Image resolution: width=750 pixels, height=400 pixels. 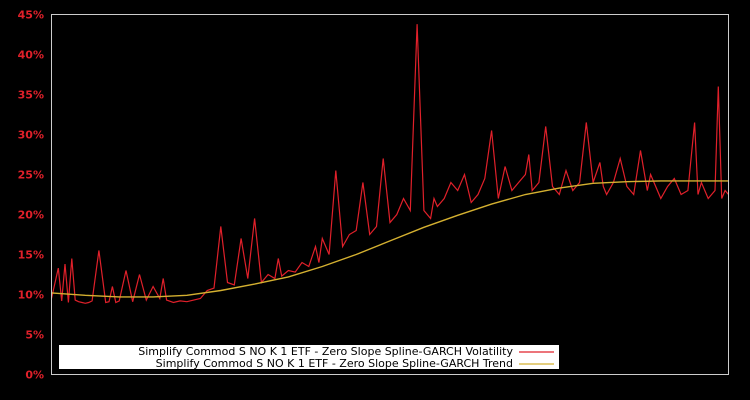 What do you see at coordinates (31, 215) in the screenshot?
I see `y-tick-label: 20%` at bounding box center [31, 215].